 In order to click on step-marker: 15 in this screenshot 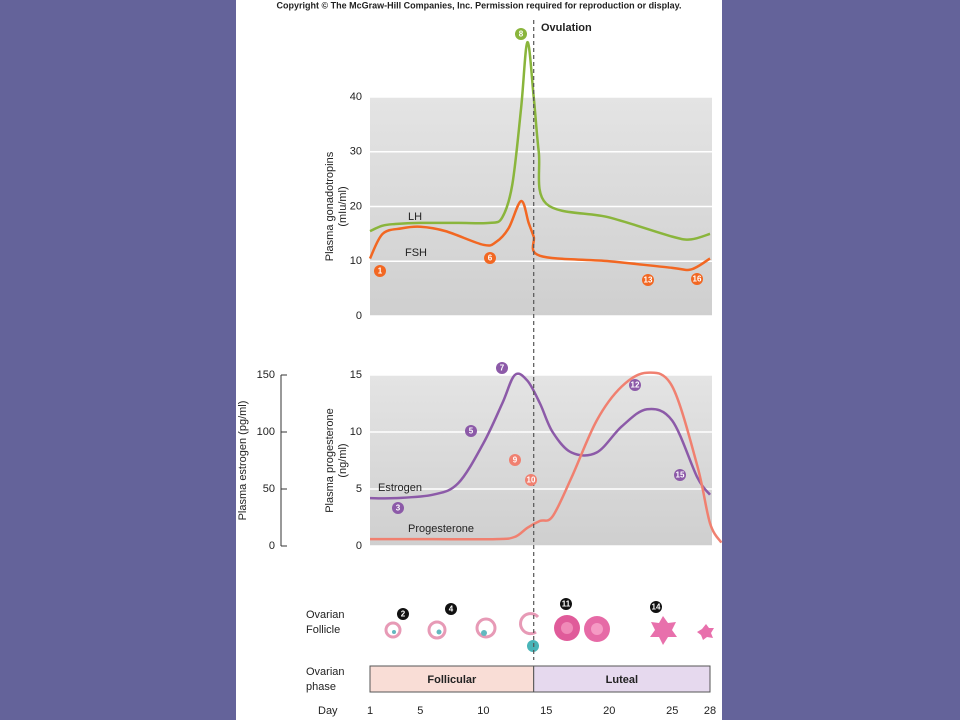, I will do `click(680, 475)`.